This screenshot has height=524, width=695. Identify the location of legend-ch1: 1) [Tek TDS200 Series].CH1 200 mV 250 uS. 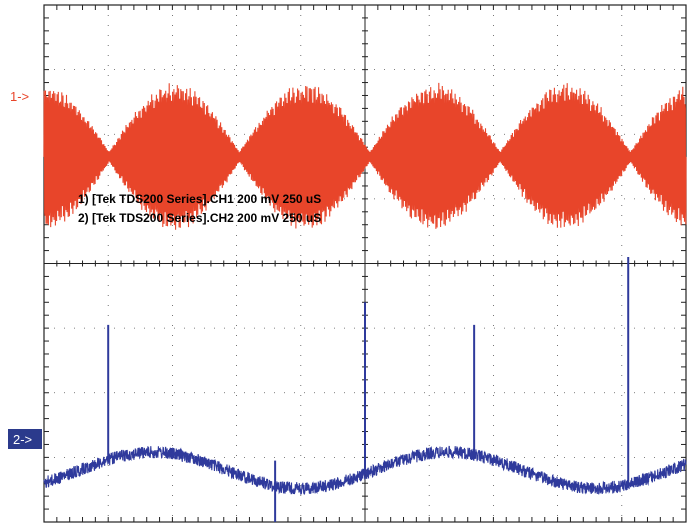
(199, 199).